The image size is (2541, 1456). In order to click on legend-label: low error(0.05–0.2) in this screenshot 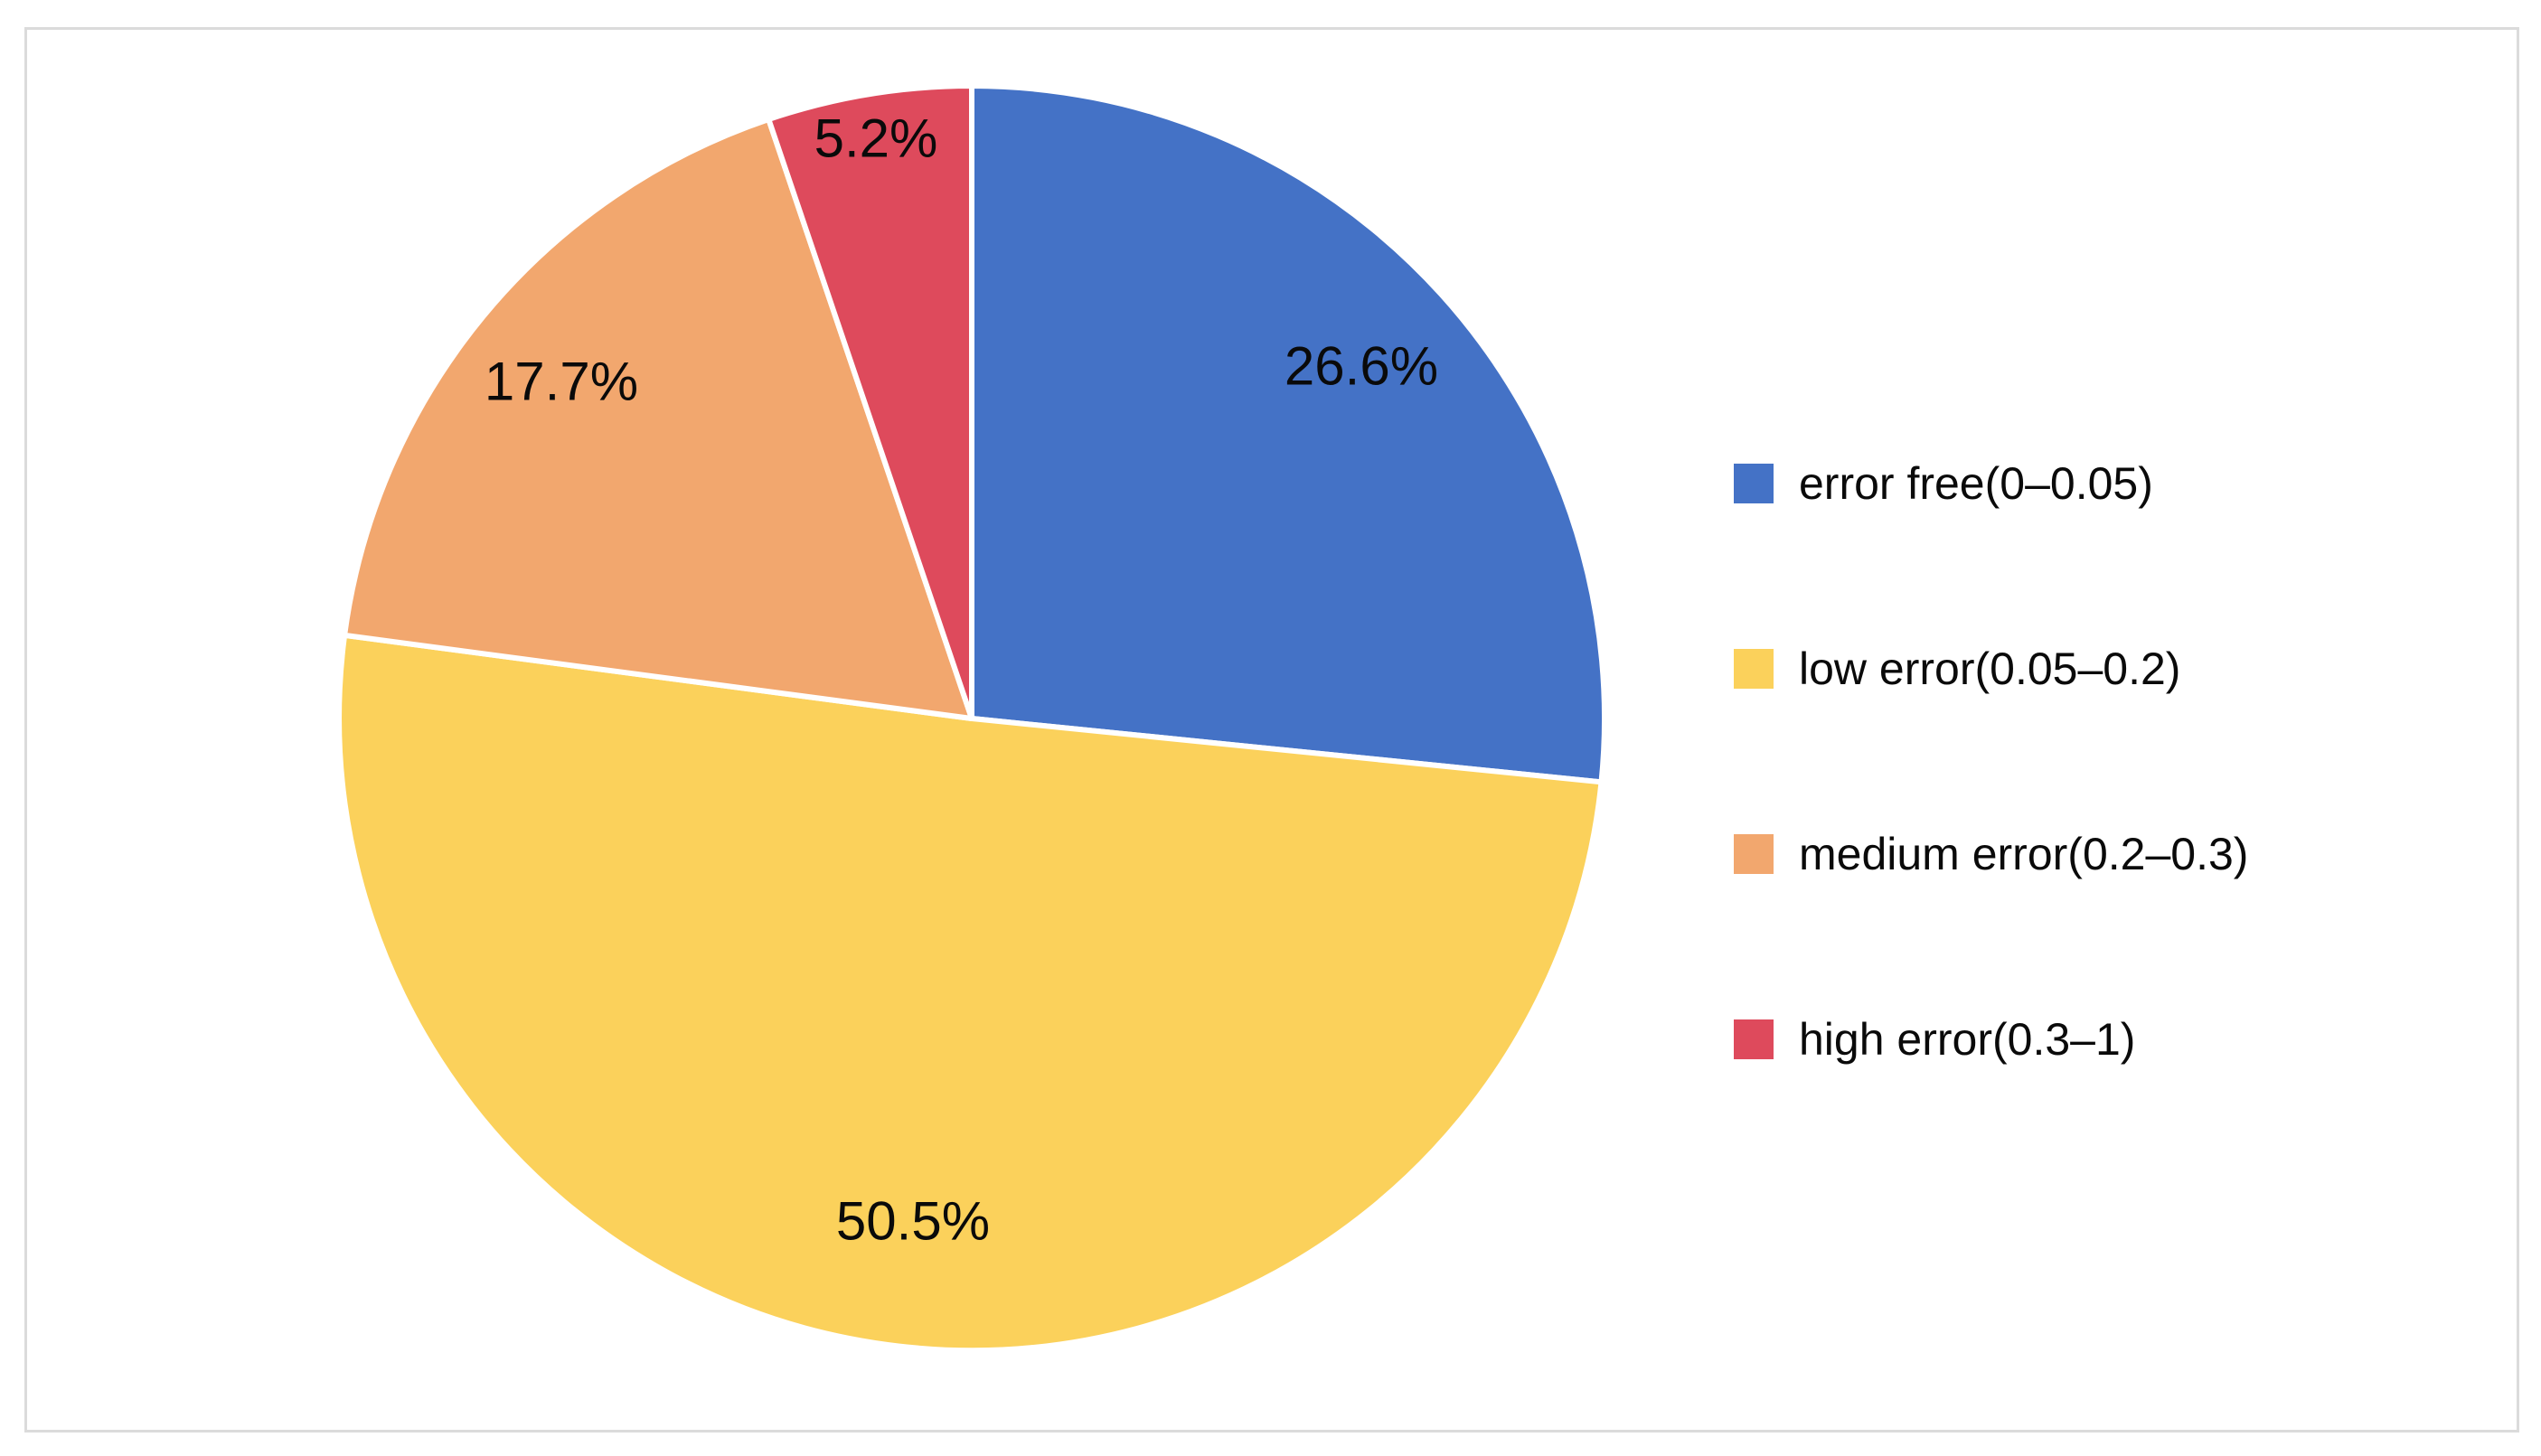, I will do `click(1990, 669)`.